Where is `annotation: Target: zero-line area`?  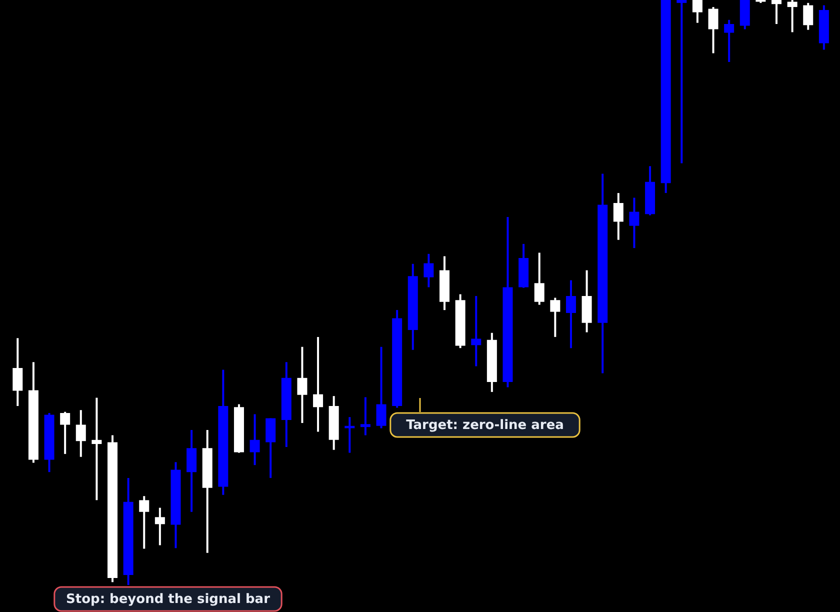
annotation: Target: zero-line area is located at coordinates (485, 425).